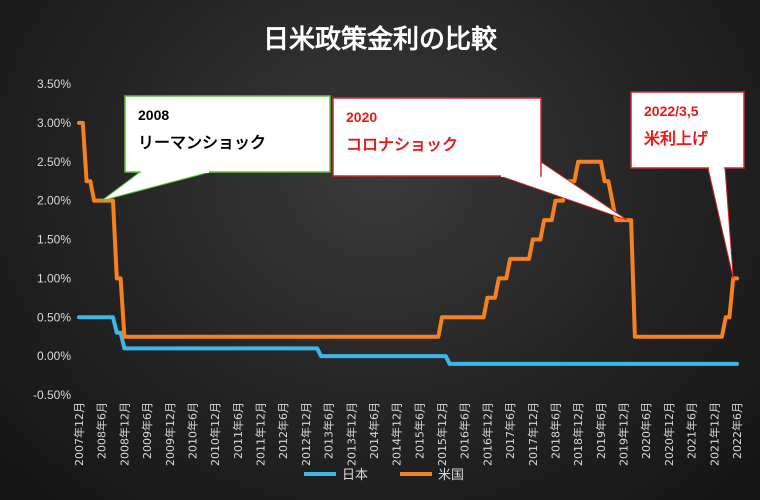  What do you see at coordinates (402, 144) in the screenshot?
I see `callout-label: コロナショック` at bounding box center [402, 144].